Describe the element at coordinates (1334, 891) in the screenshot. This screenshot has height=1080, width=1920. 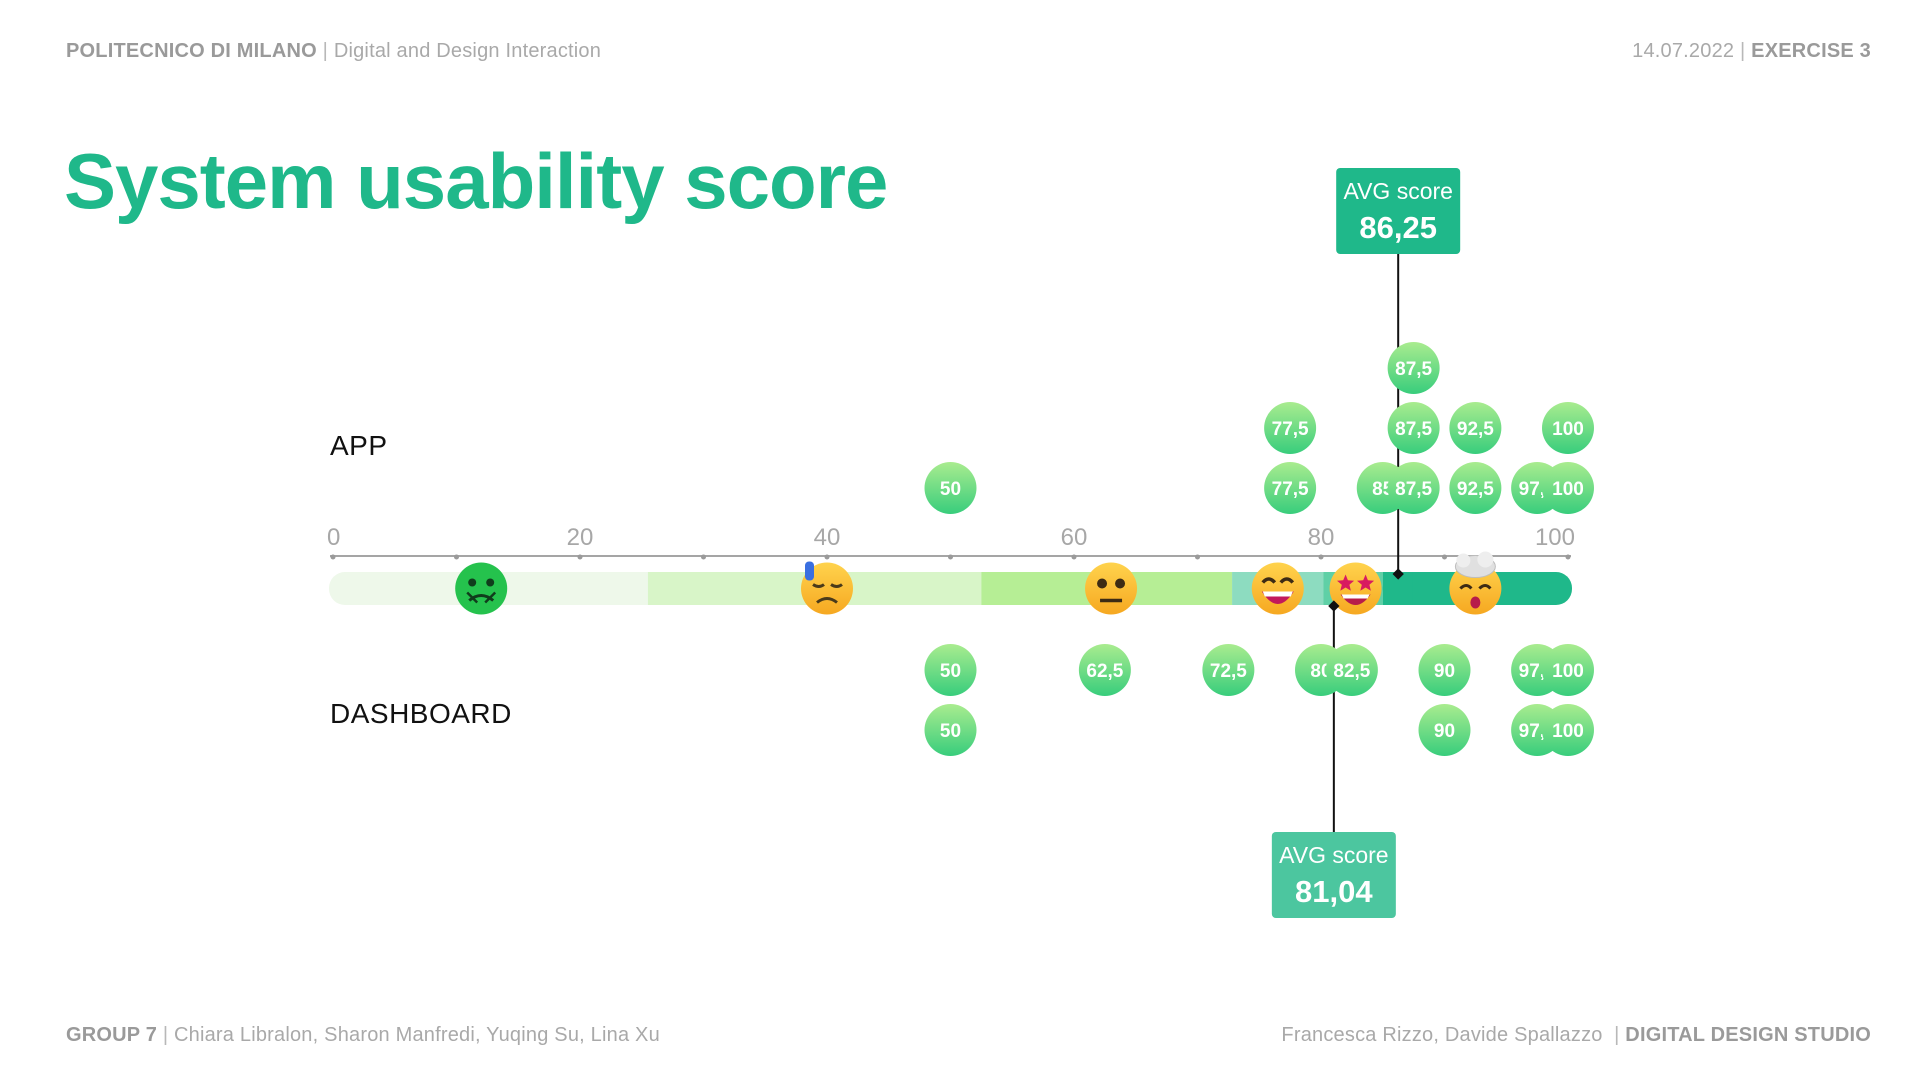
I see `avg-value: 81,04` at that location.